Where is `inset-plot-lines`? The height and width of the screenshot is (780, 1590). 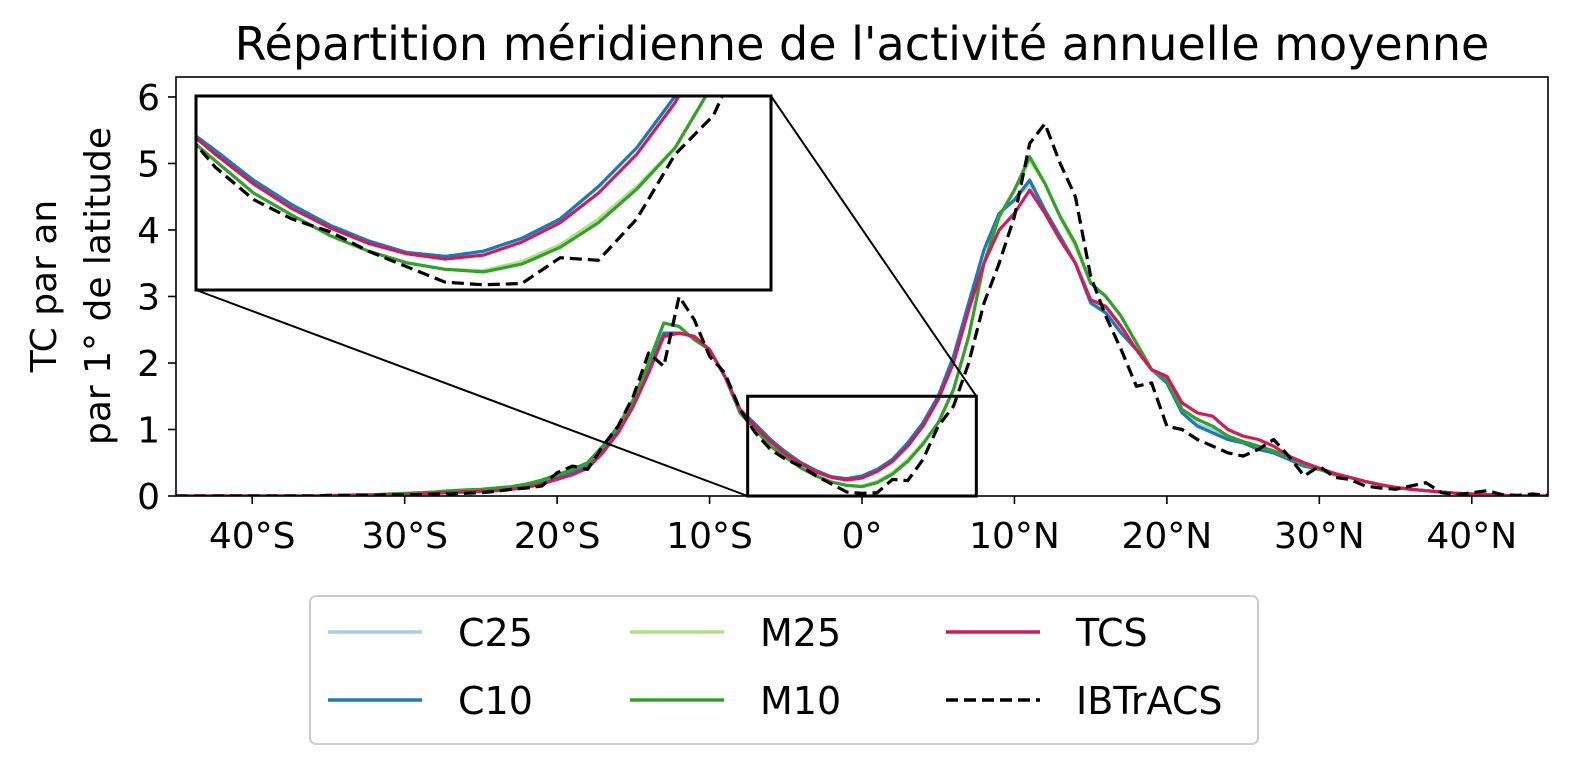 inset-plot-lines is located at coordinates (460, 191).